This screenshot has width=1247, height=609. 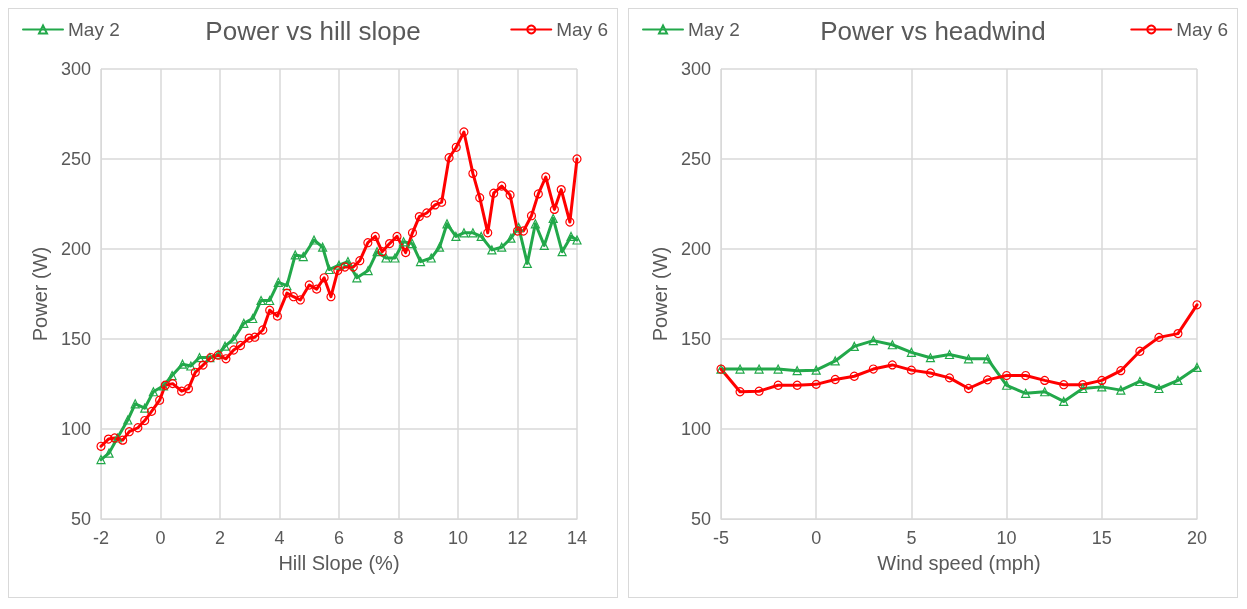 What do you see at coordinates (220, 538) in the screenshot?
I see `x-tick-label: 2` at bounding box center [220, 538].